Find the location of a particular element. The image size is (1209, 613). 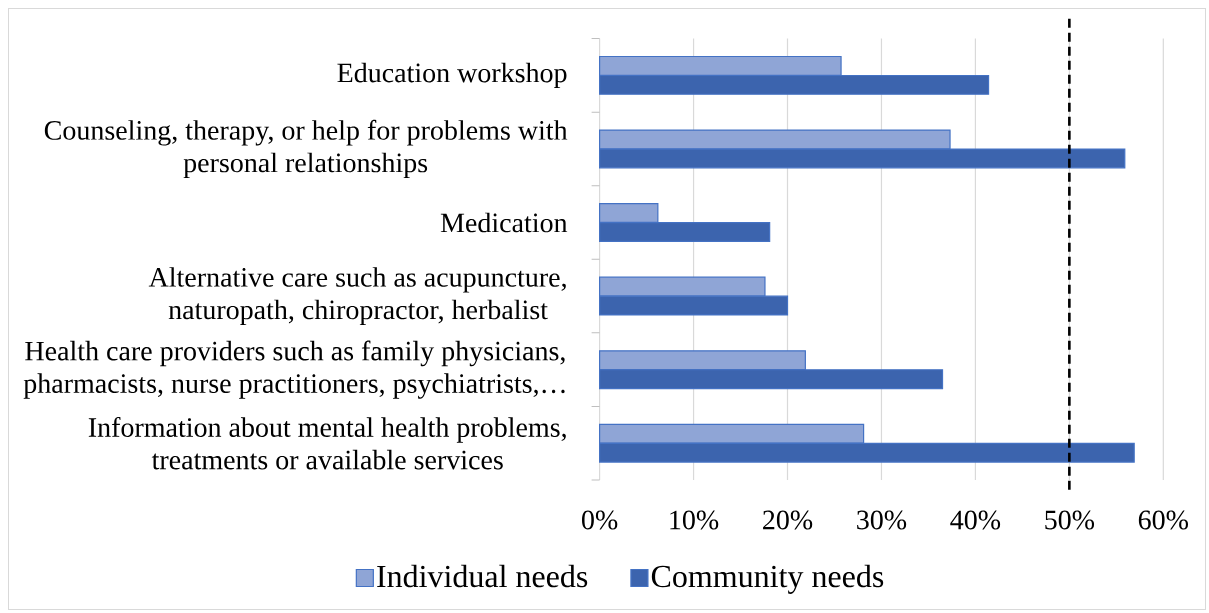

x-tick-label: 20% is located at coordinates (788, 520).